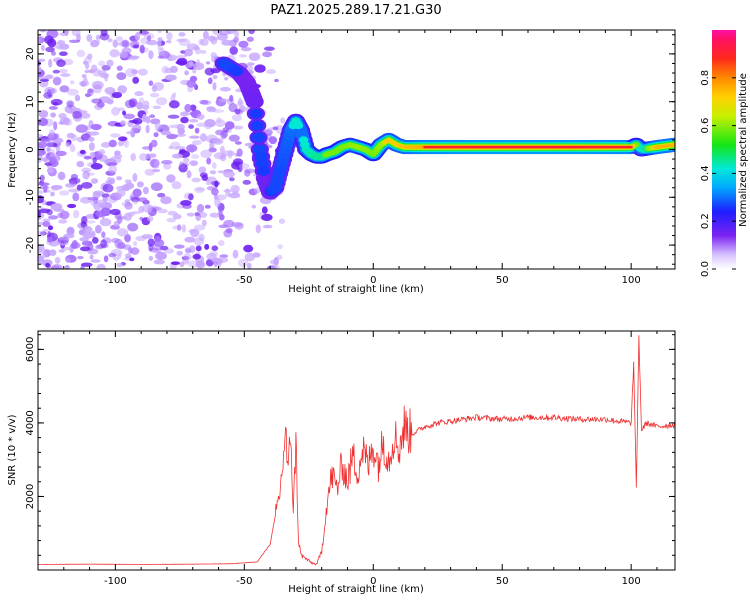 The height and width of the screenshot is (600, 750). Describe the element at coordinates (502, 280) in the screenshot. I see `x-tick-label: 50` at that location.